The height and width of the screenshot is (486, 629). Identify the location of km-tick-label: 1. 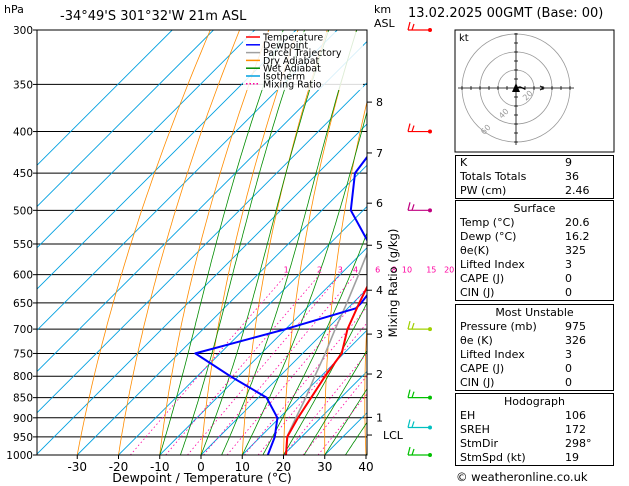
(379, 417).